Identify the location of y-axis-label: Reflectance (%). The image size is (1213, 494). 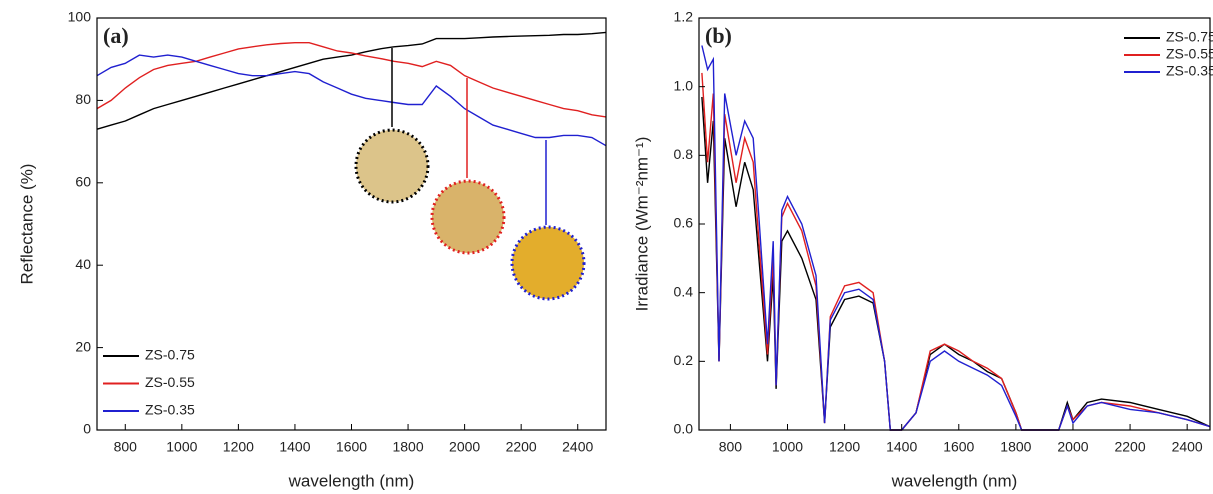
(26, 224).